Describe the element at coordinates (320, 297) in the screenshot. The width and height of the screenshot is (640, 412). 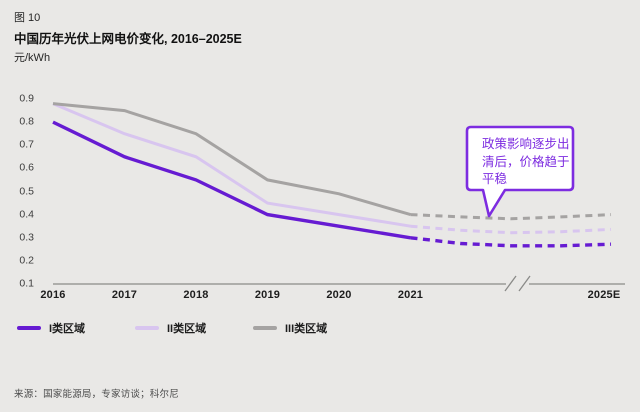
I see `x-axis: 2016 2017 2018 2019 2020 2021 2025E` at that location.